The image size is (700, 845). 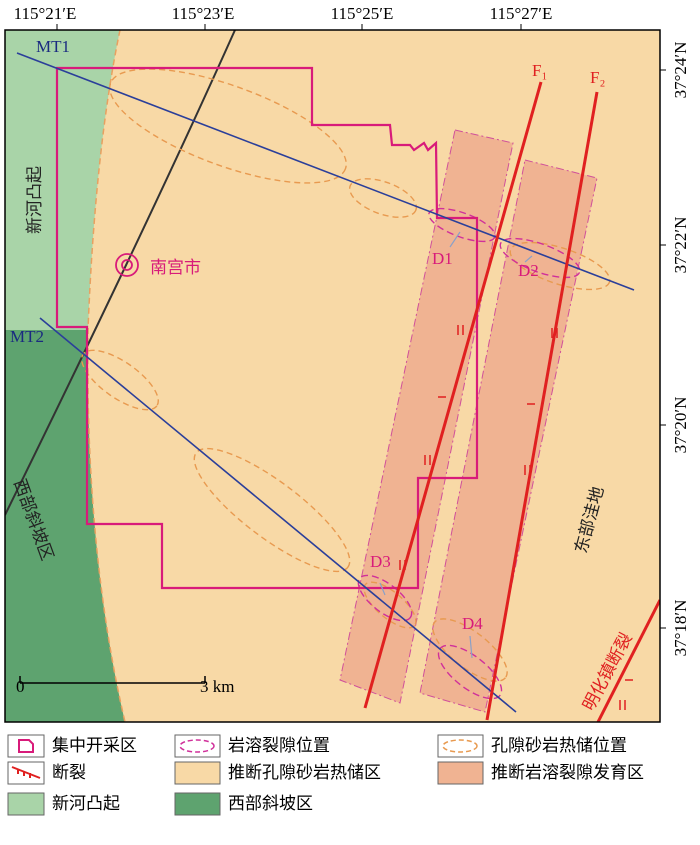 I want to click on legend-label: 推断岩溶裂隙发育区, so click(x=567, y=773).